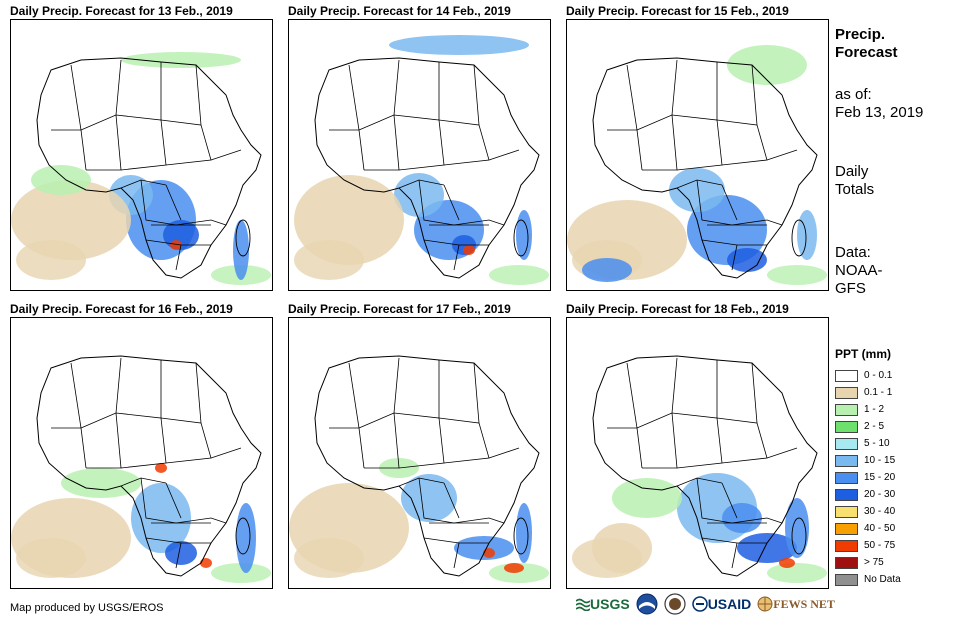  Describe the element at coordinates (874, 409) in the screenshot. I see `legend-label: 1 - 2` at that location.